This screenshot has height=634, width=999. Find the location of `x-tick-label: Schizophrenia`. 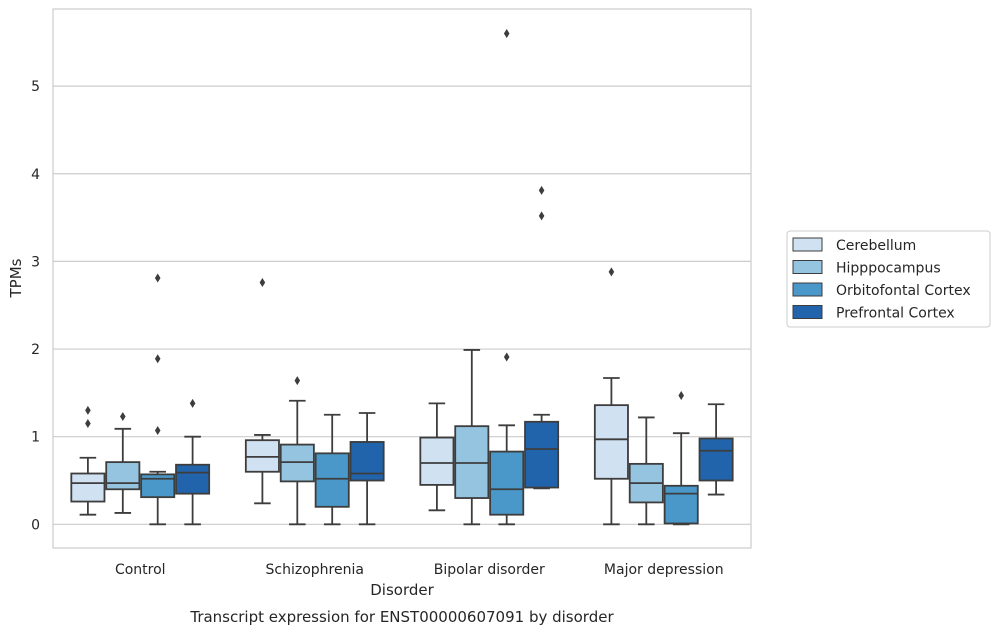

x-tick-label: Schizophrenia is located at coordinates (315, 570).